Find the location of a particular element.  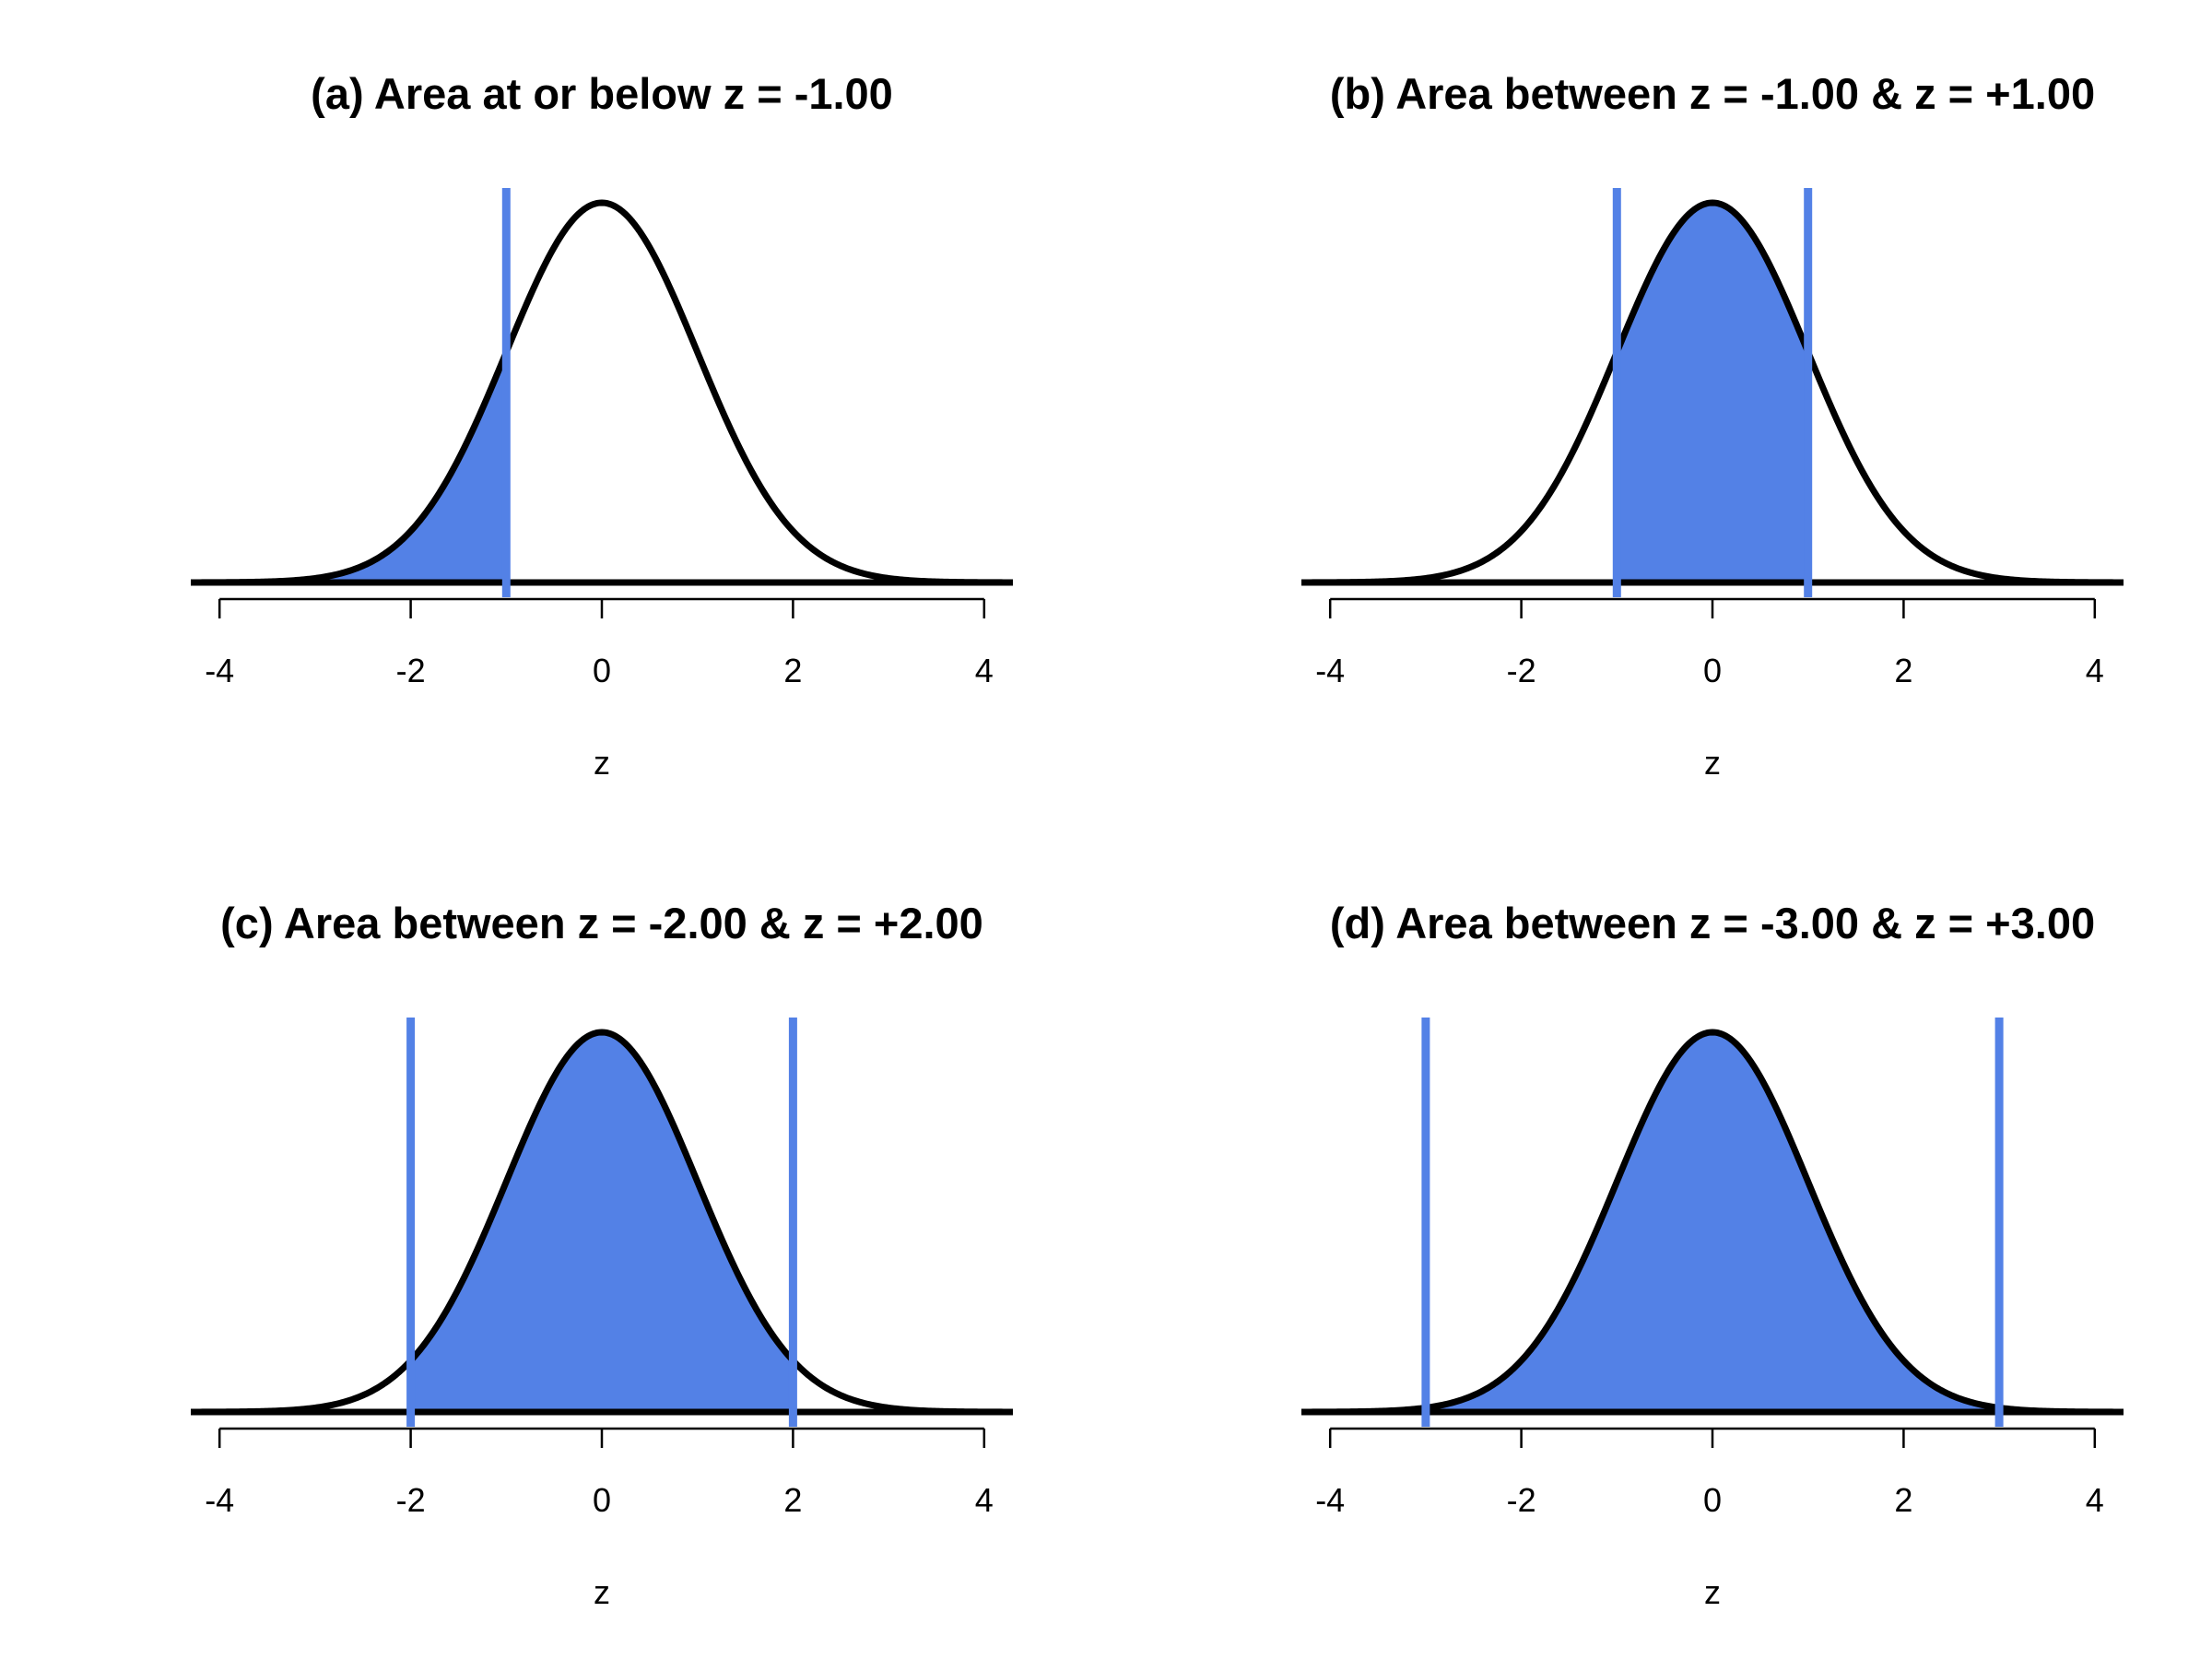

chart-title: (d) Area between z = -3.00 & z = +3.00 is located at coordinates (1712, 923).